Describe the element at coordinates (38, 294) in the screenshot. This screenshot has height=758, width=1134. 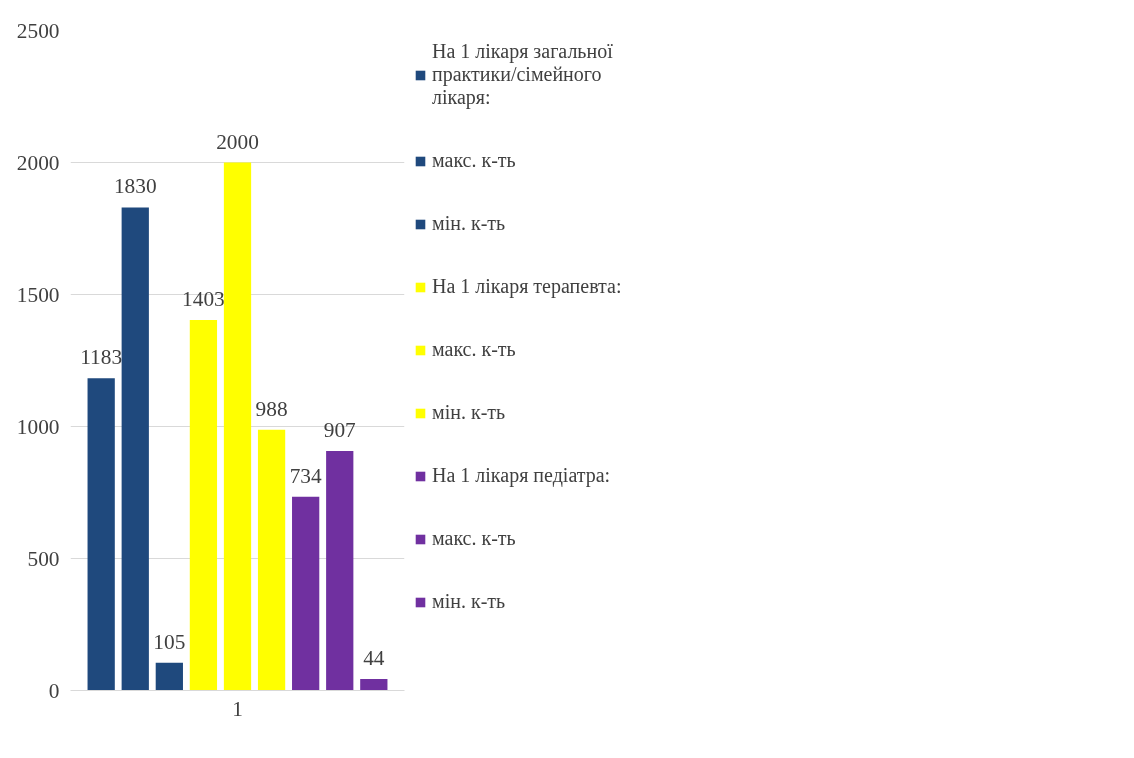
I see `y-tick-label: 1500` at that location.